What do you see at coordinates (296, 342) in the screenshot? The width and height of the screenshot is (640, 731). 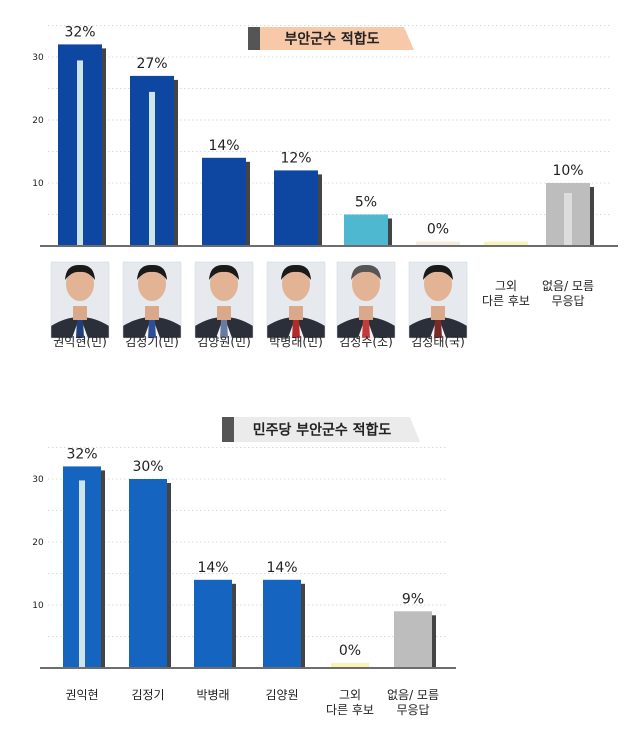 I see `category-label: 박병래(민)` at bounding box center [296, 342].